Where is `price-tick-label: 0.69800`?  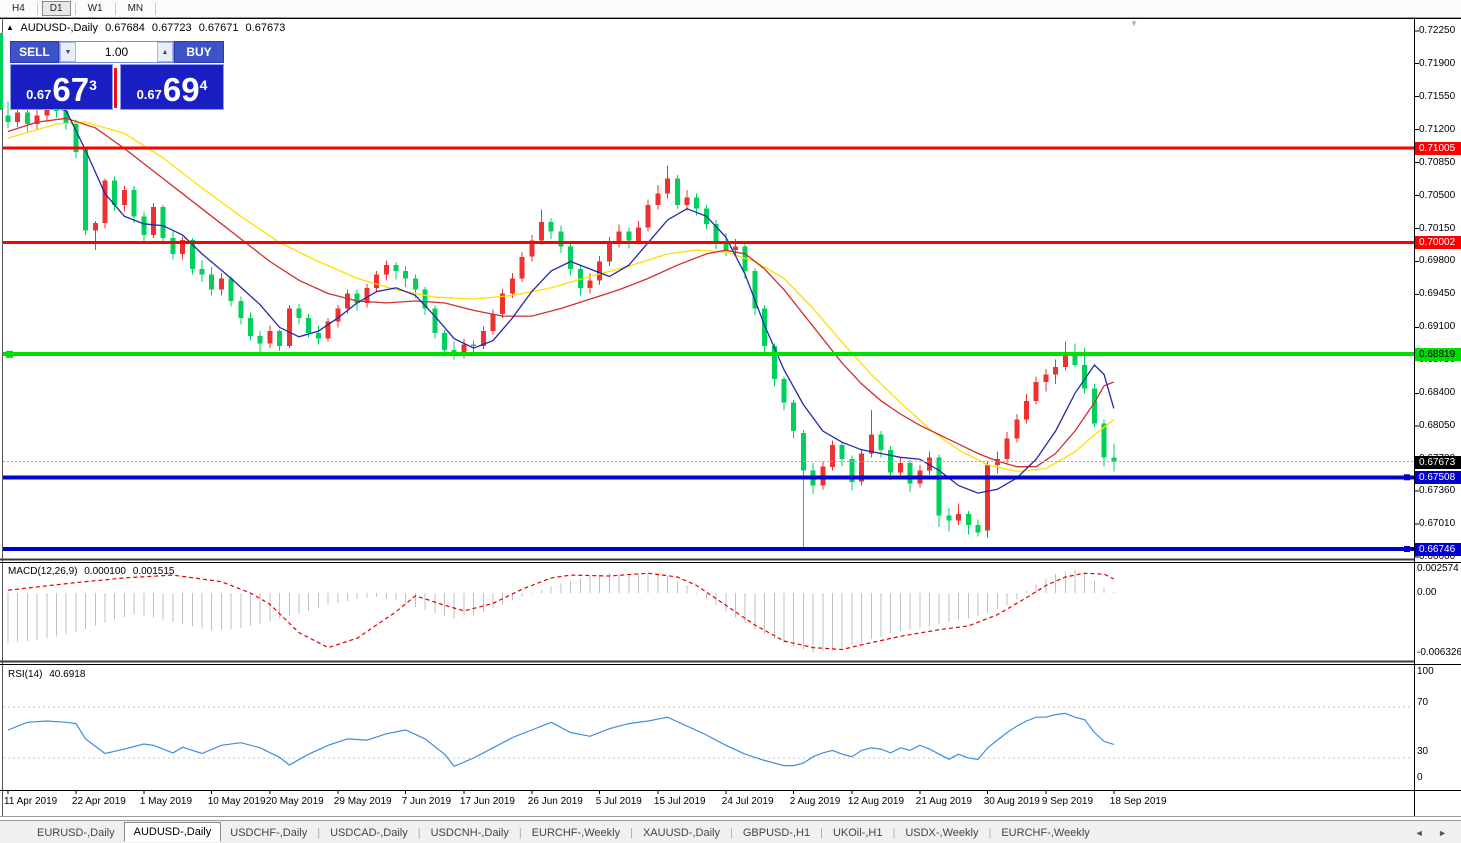 price-tick-label: 0.69800 is located at coordinates (1437, 261).